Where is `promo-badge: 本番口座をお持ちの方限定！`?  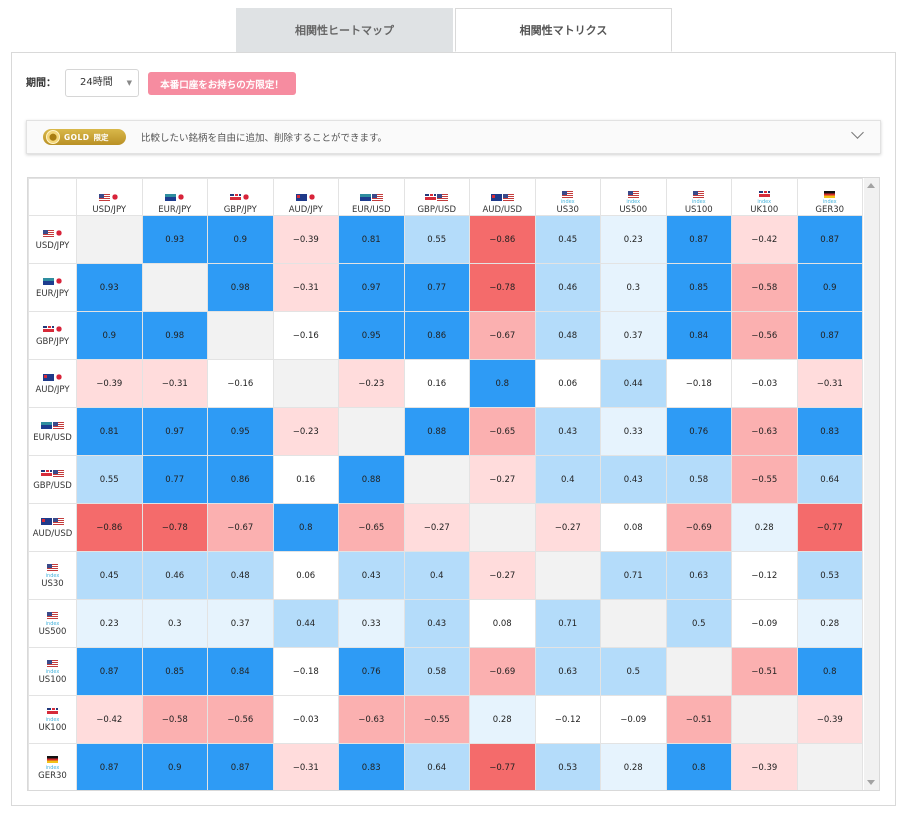
promo-badge: 本番口座をお持ちの方限定！ is located at coordinates (222, 83).